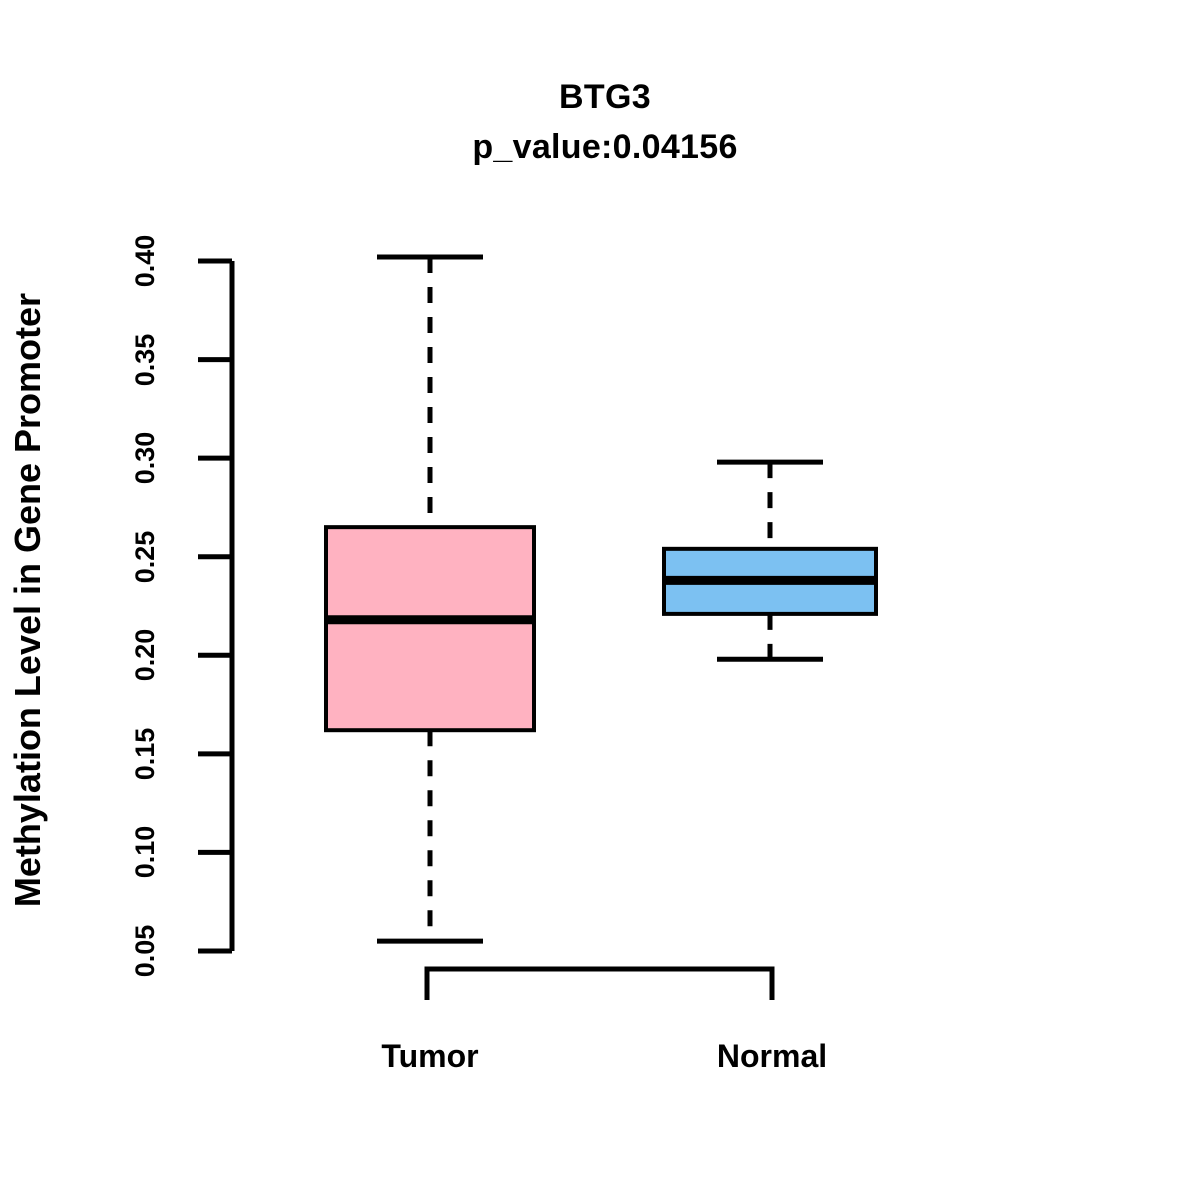 The width and height of the screenshot is (1200, 1200). Describe the element at coordinates (772, 1056) in the screenshot. I see `x-axis-label-normal: Normal` at that location.